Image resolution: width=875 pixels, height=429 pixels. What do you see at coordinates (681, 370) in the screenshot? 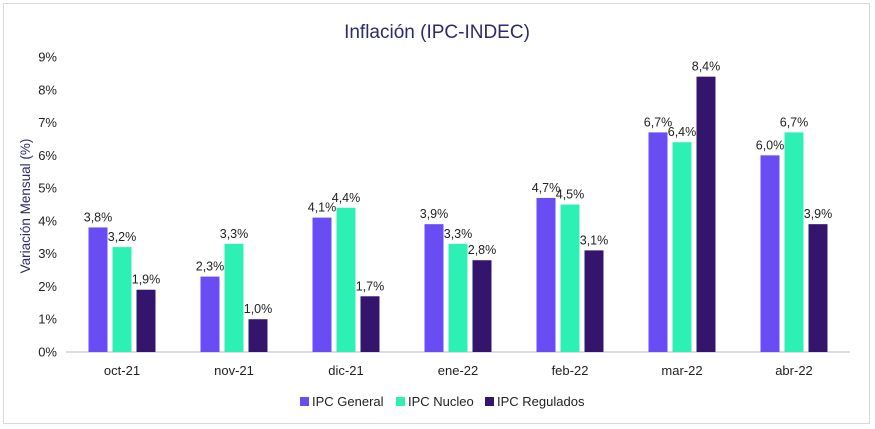
I see `x-category-label: mar-22` at bounding box center [681, 370].